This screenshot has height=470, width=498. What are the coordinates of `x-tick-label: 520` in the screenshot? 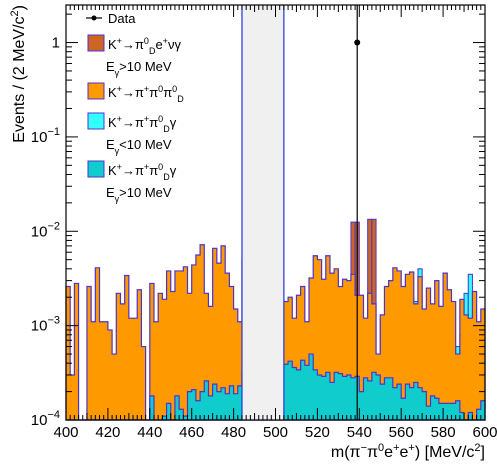 It's located at (317, 432).